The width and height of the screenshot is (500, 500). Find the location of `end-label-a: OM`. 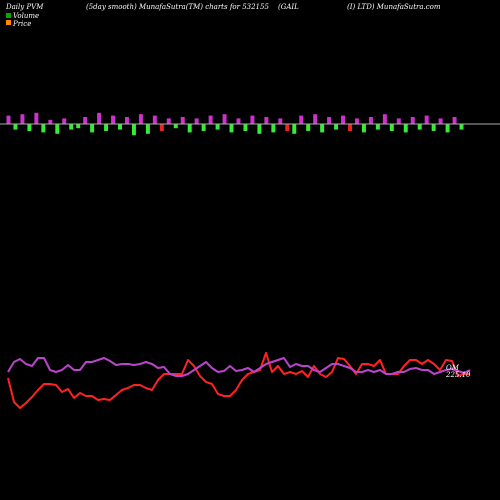

end-label-a: OM is located at coordinates (453, 368).